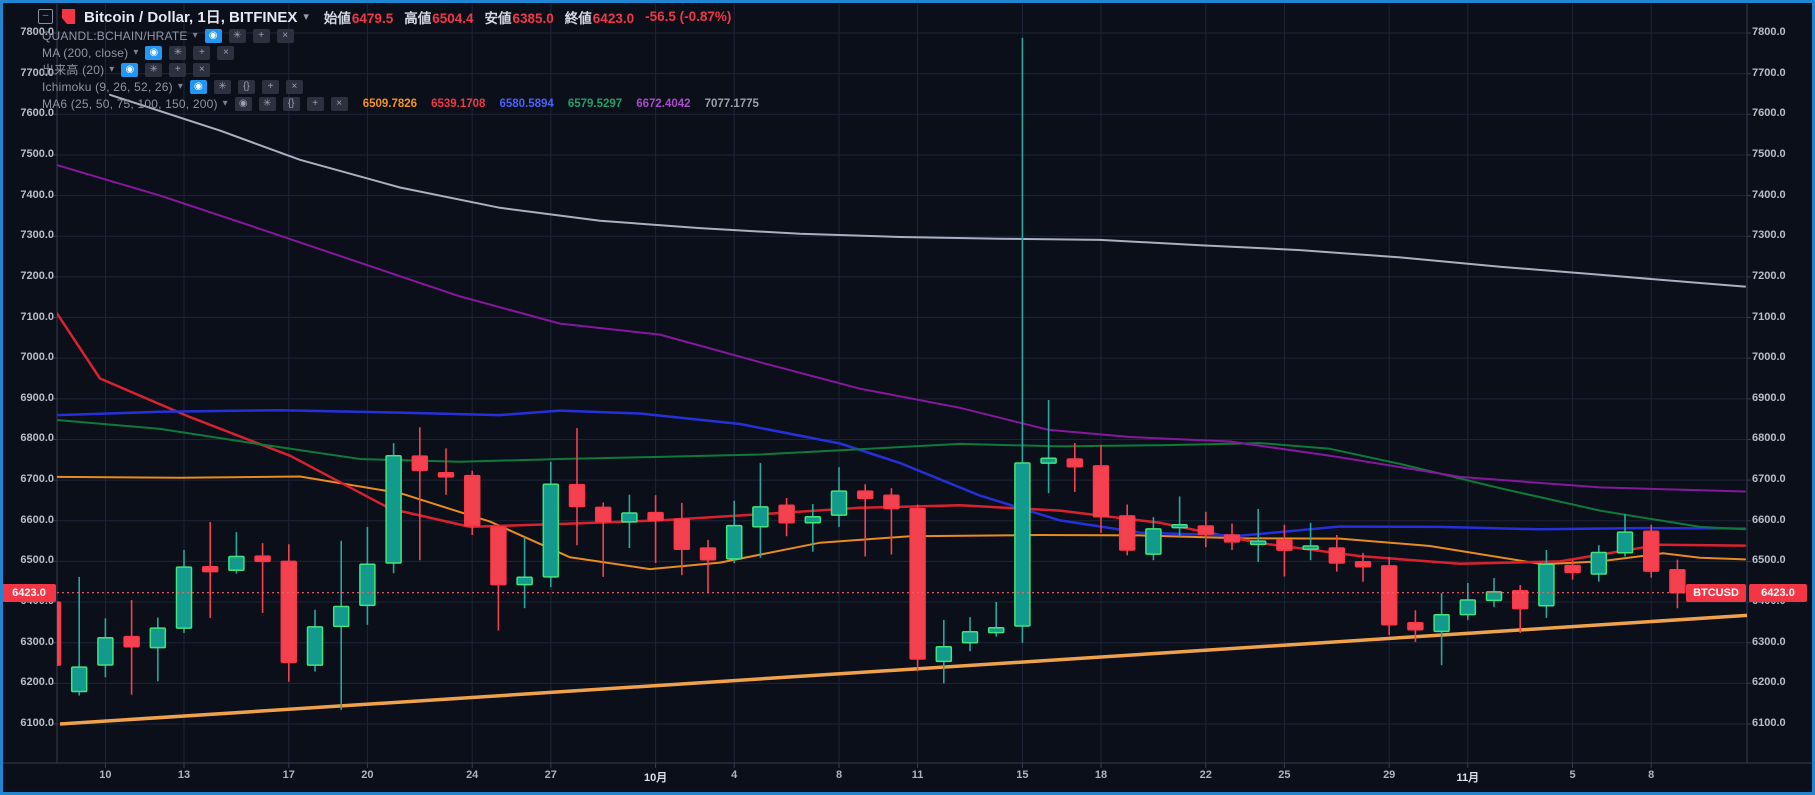 This screenshot has width=1815, height=795. What do you see at coordinates (629, 521) in the screenshot?
I see `candle-9/30` at bounding box center [629, 521].